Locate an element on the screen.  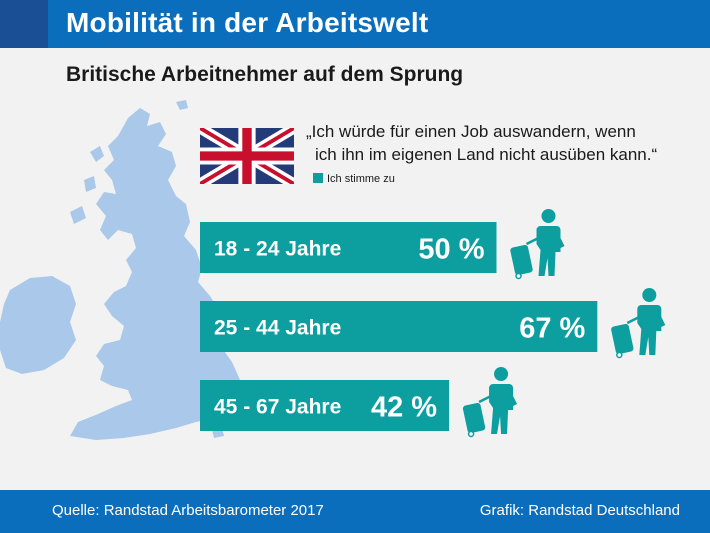
bar-value-label-0: 50 % is located at coordinates (451, 250).